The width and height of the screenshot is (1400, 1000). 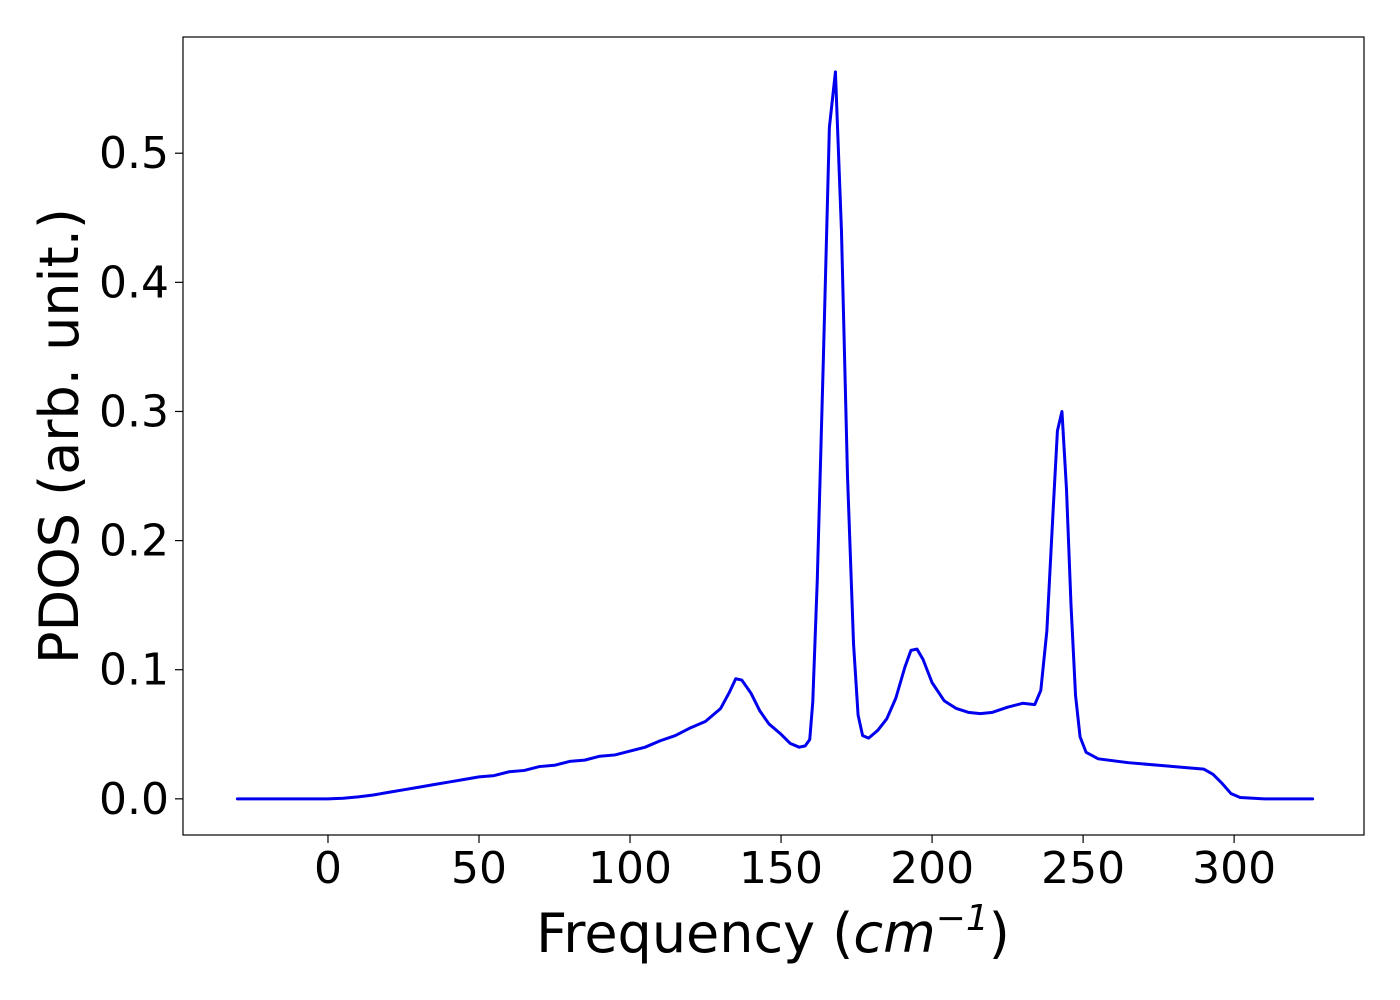 What do you see at coordinates (134, 670) in the screenshot?
I see `y-tick-label: 0.1` at bounding box center [134, 670].